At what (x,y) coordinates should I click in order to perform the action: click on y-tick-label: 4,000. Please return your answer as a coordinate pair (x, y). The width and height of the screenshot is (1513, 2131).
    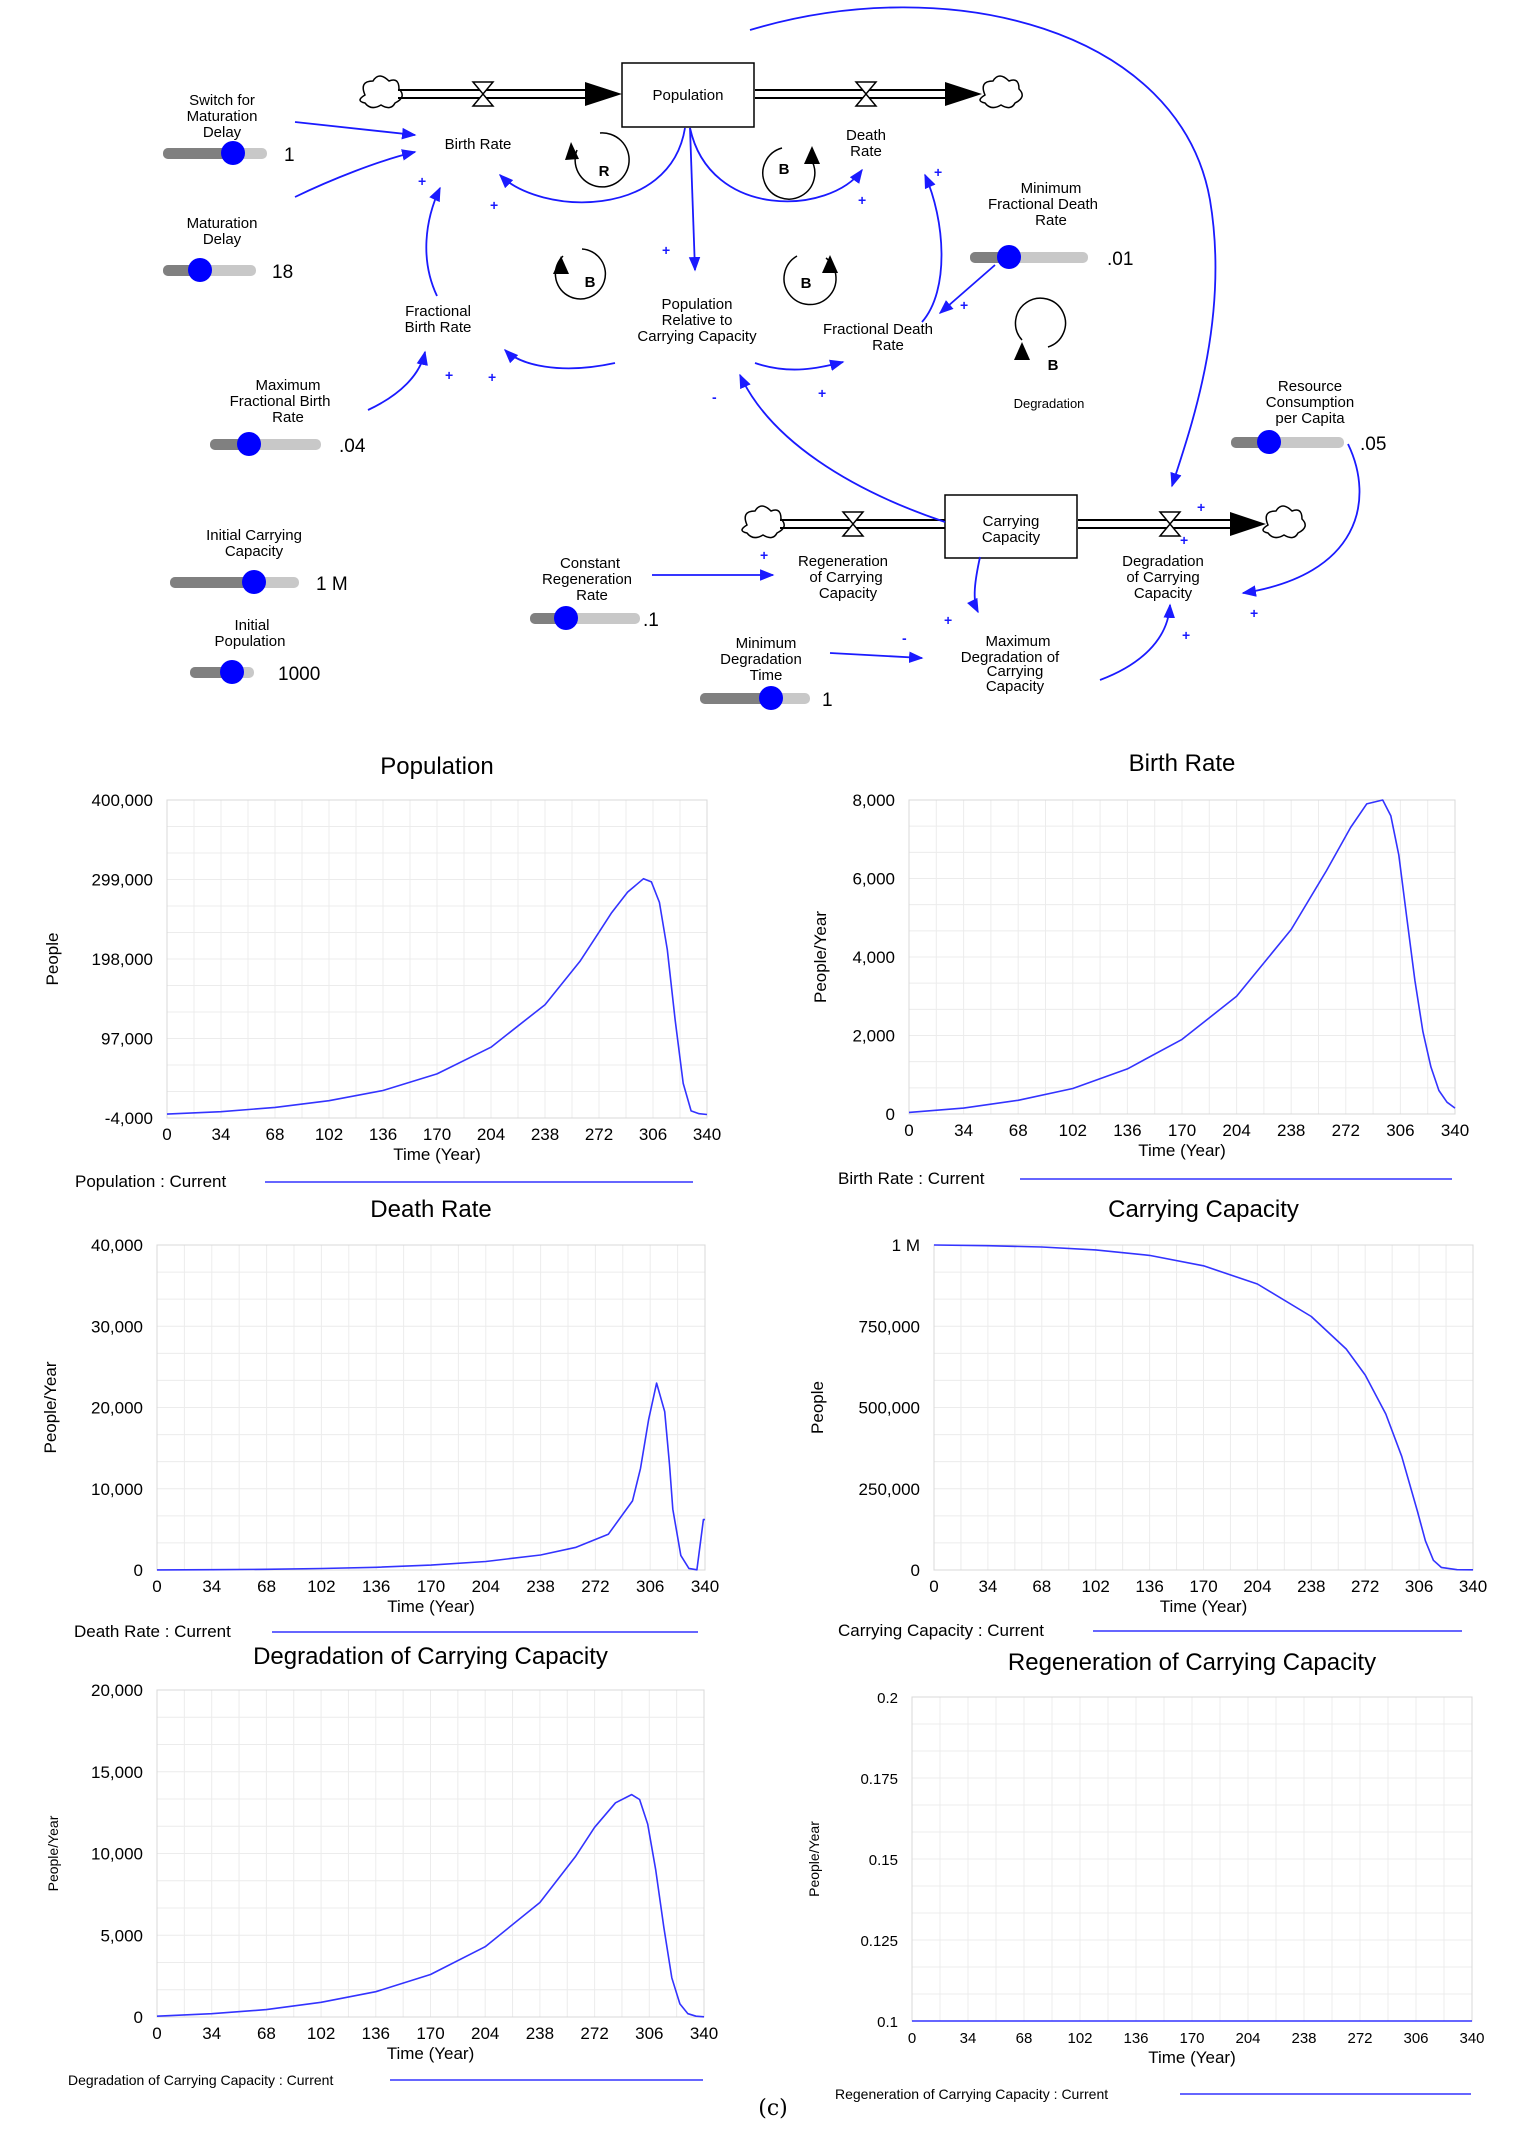
    Looking at the image, I should click on (873, 957).